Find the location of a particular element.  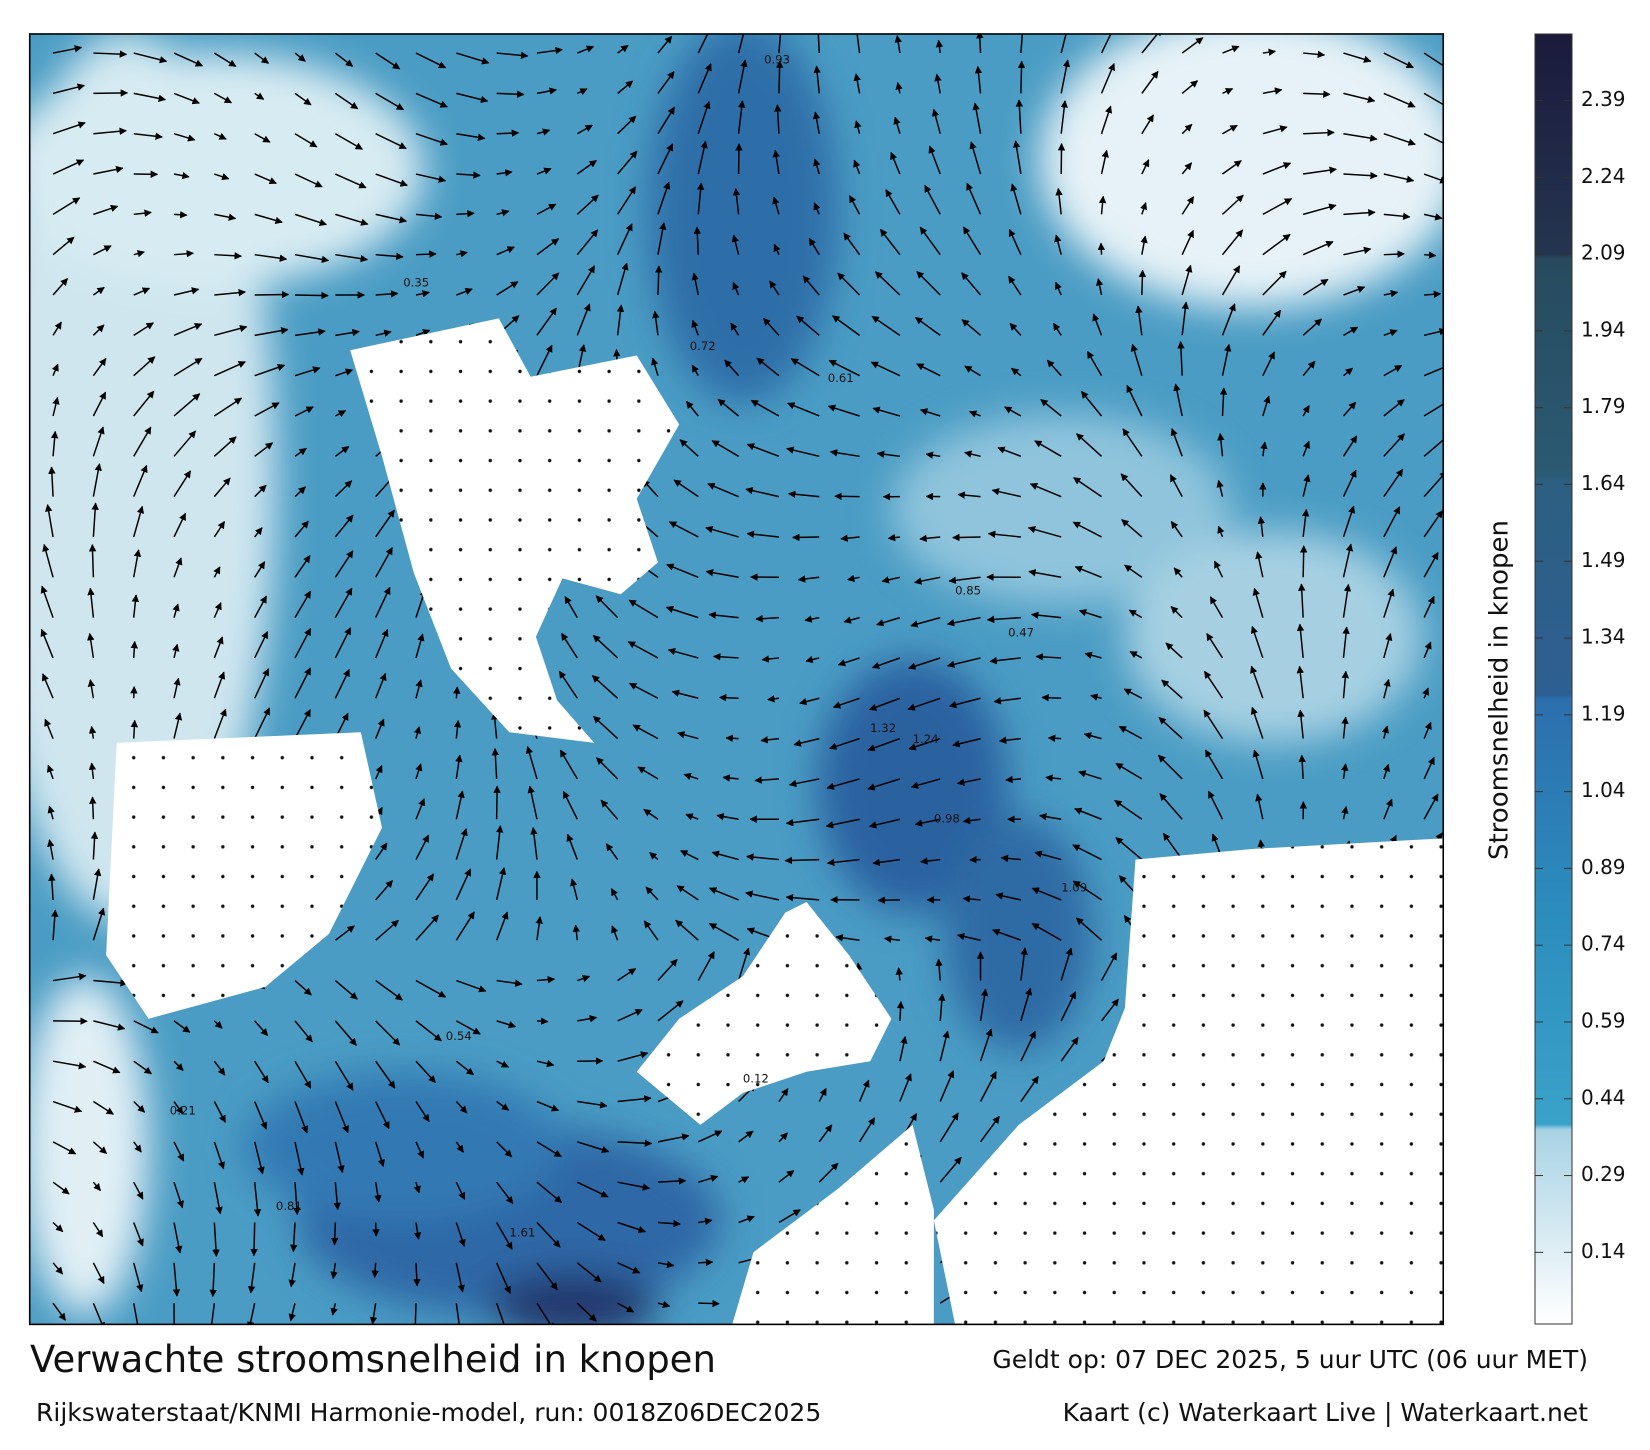

speed-label: 1.61 is located at coordinates (522, 1232).